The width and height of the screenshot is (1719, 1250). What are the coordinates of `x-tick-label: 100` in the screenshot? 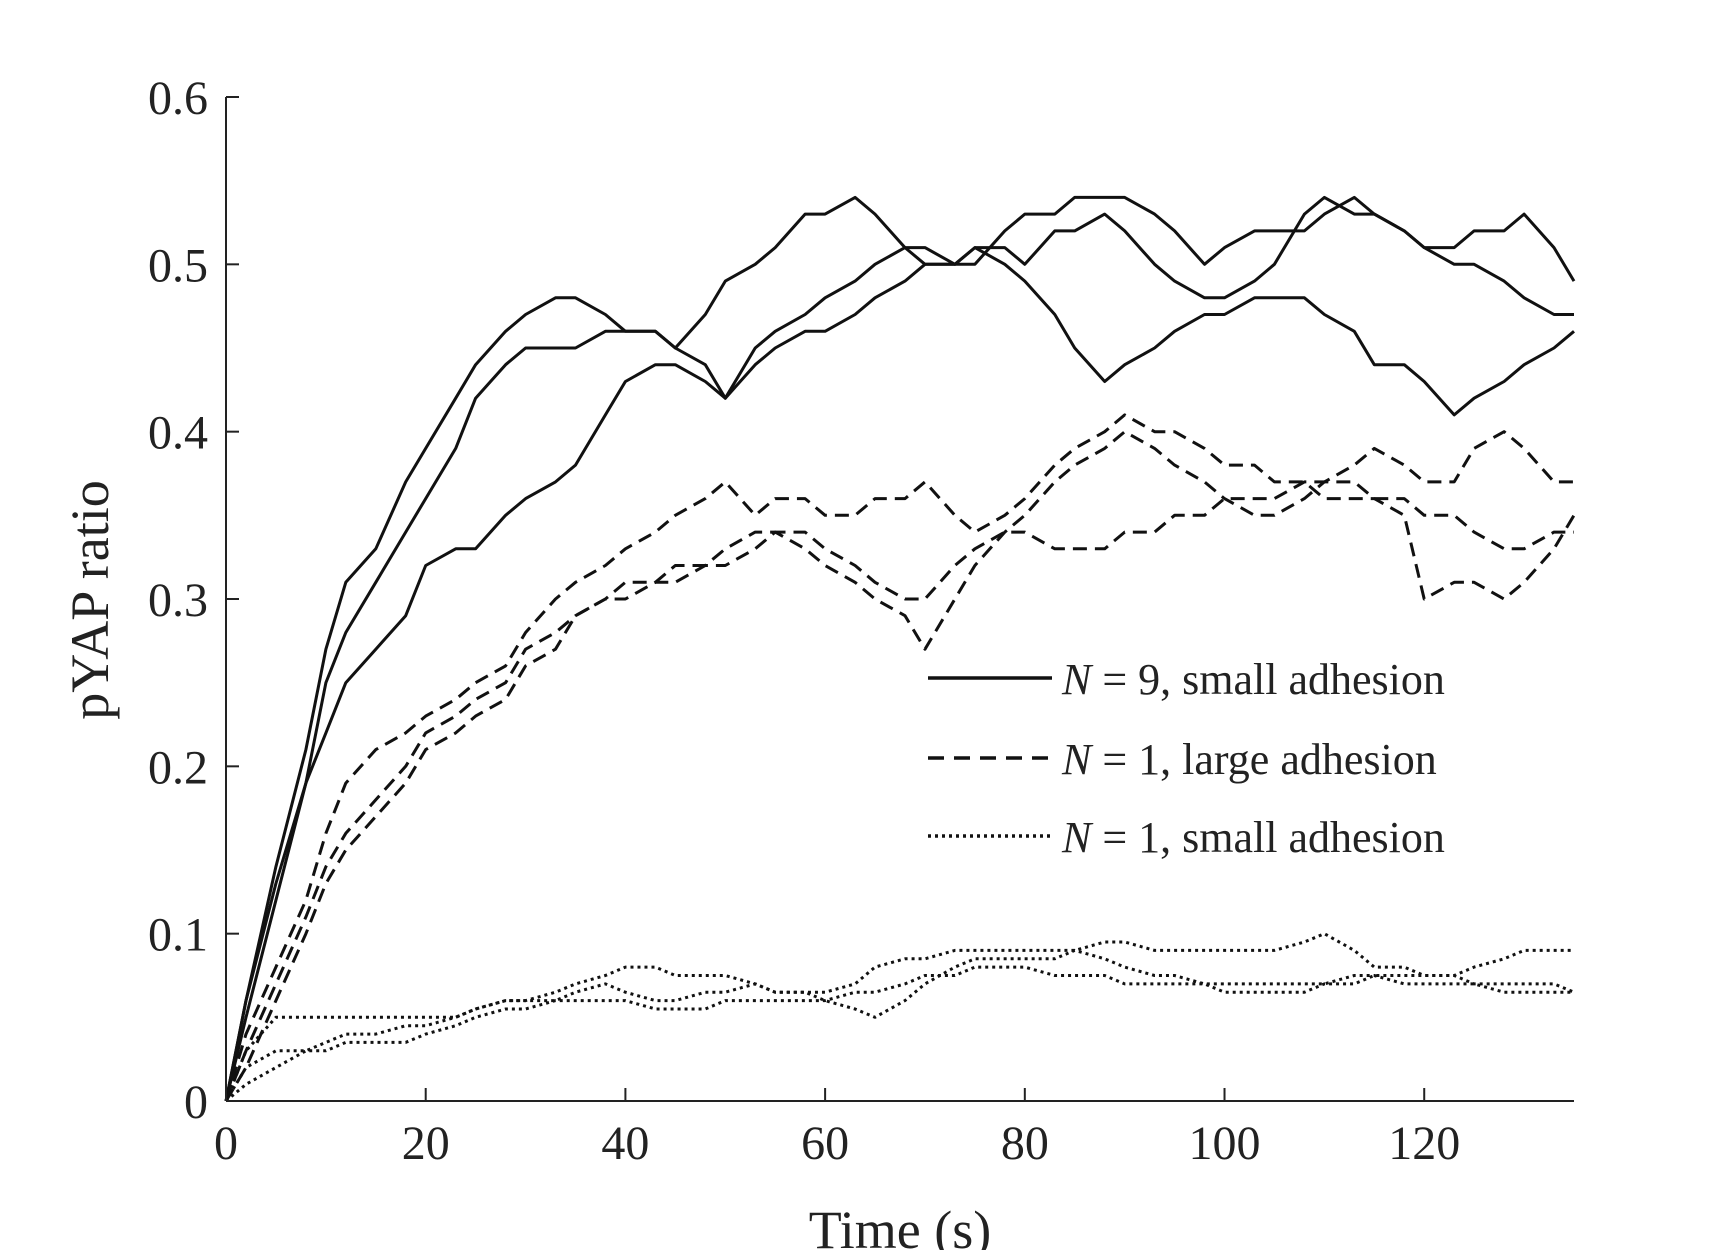 It's located at (1225, 1143).